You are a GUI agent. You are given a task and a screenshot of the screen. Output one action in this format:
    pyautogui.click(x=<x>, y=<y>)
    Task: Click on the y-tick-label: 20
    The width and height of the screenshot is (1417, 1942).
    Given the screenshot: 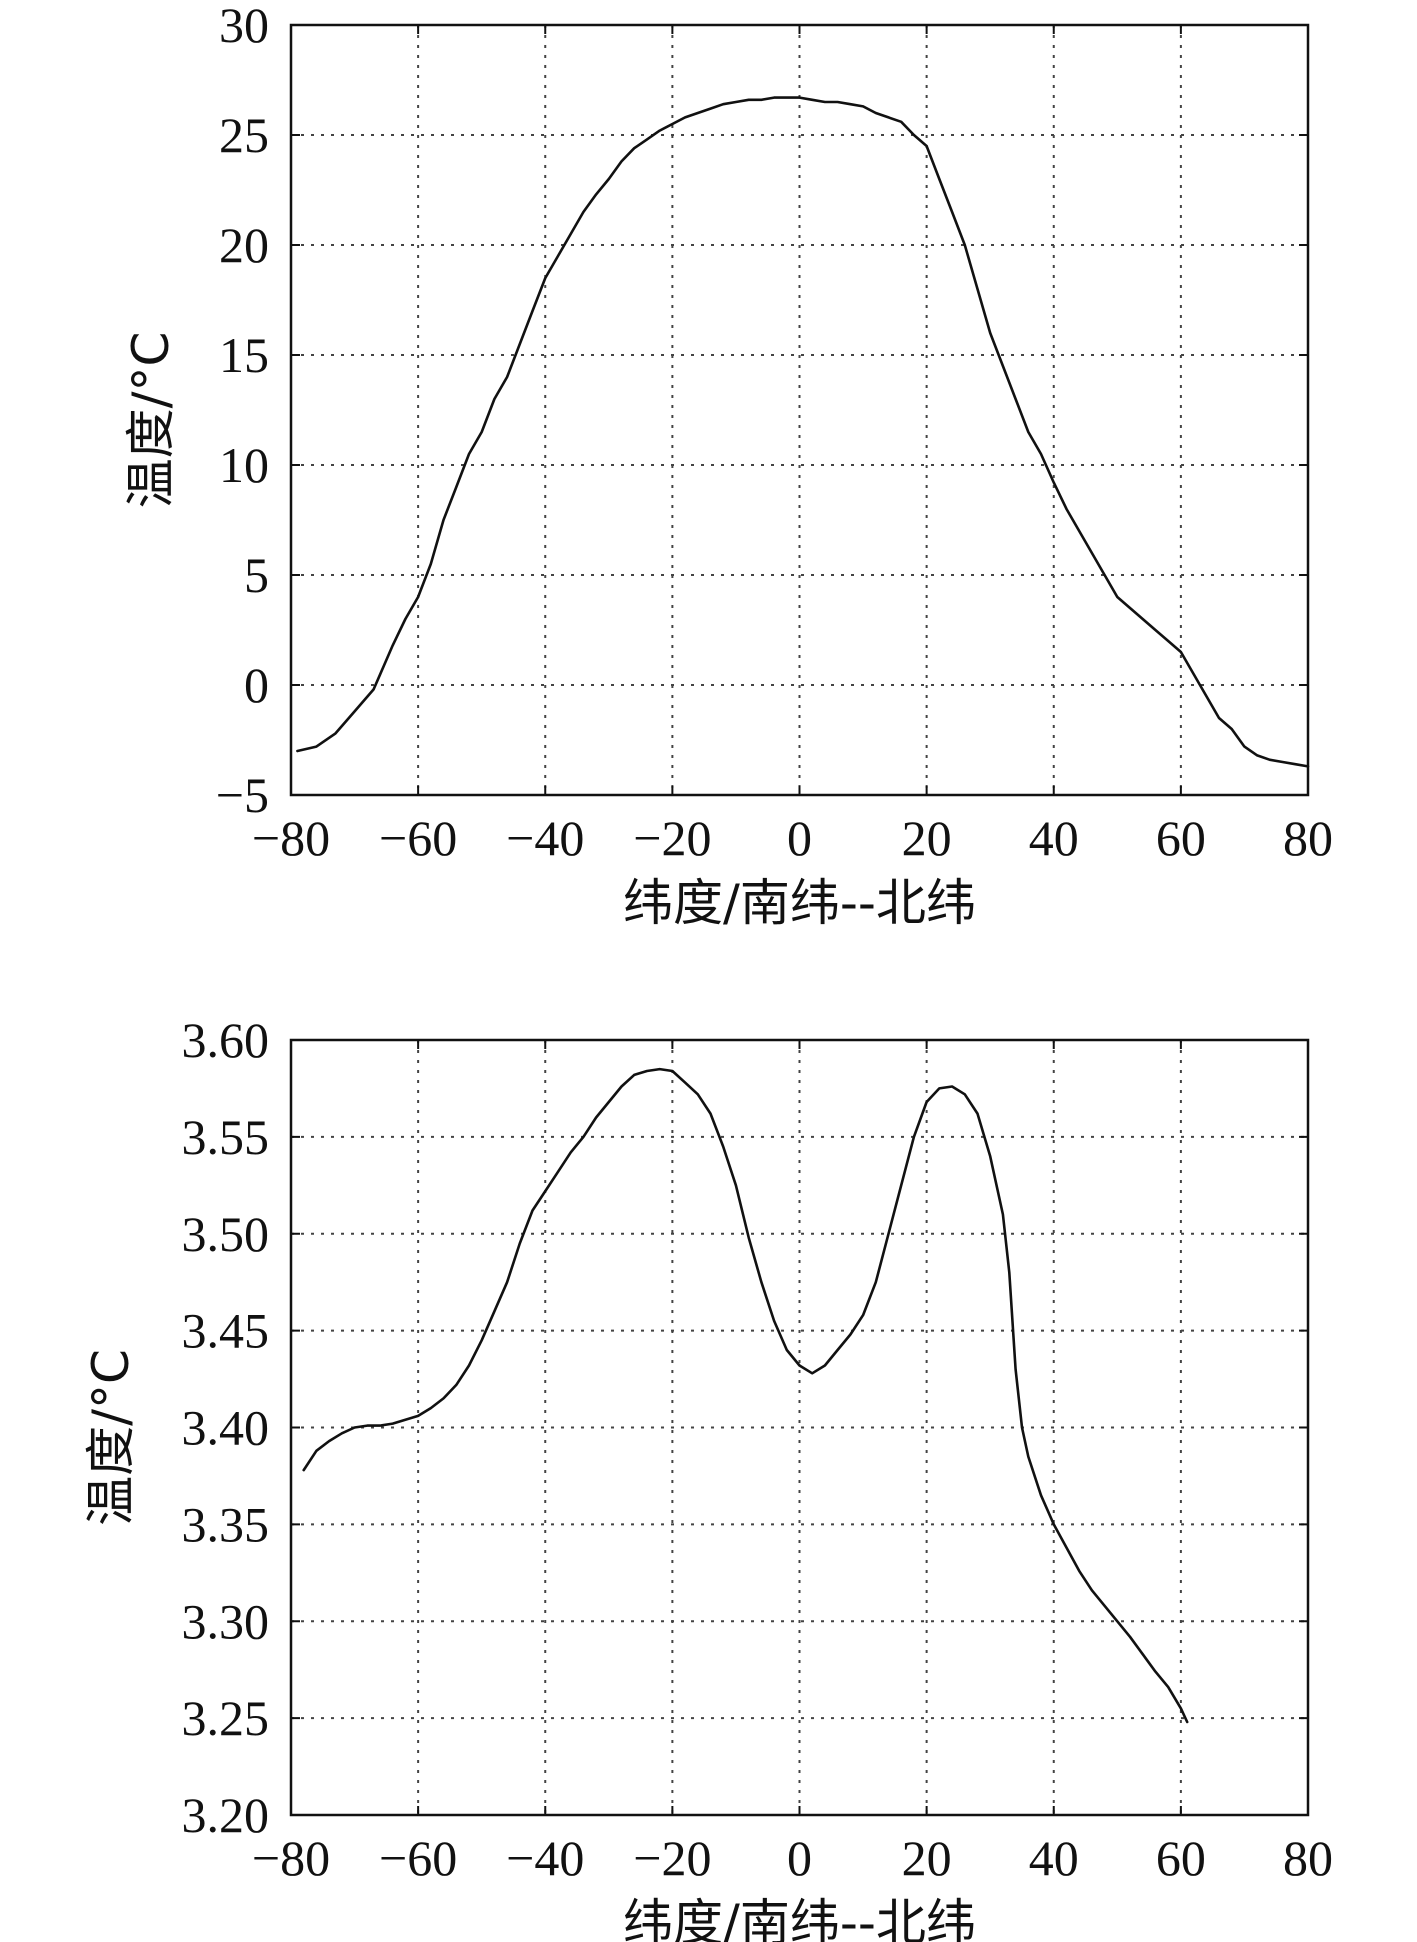 What is the action you would take?
    pyautogui.click(x=244, y=245)
    